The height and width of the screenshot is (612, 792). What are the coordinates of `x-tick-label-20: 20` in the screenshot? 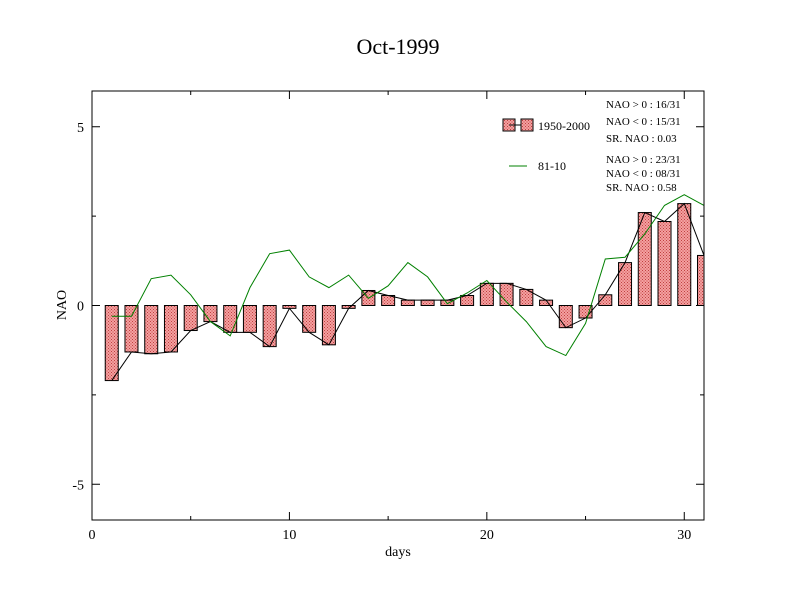 It's located at (487, 535).